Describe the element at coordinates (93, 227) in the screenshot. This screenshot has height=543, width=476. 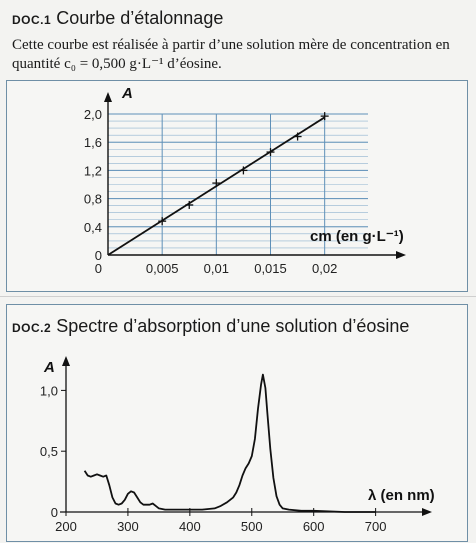
I see `y-tick-label: 0,4` at that location.